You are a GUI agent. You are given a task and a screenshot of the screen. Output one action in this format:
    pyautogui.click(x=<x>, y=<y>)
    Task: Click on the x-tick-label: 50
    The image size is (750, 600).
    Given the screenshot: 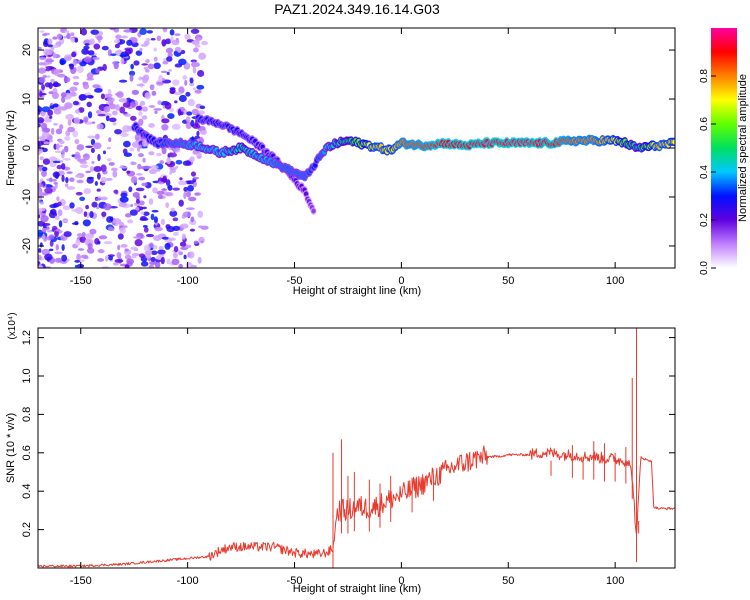 What is the action you would take?
    pyautogui.click(x=508, y=581)
    